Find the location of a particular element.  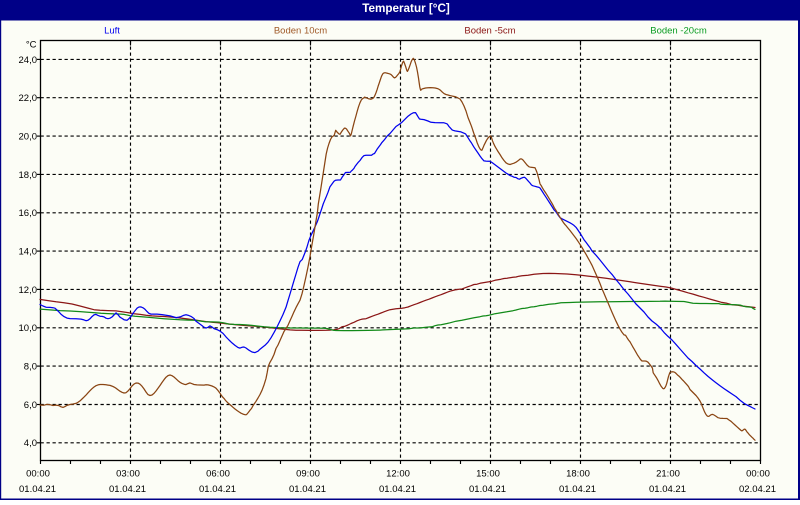

svg-text: Luft is located at coordinates (112, 31).